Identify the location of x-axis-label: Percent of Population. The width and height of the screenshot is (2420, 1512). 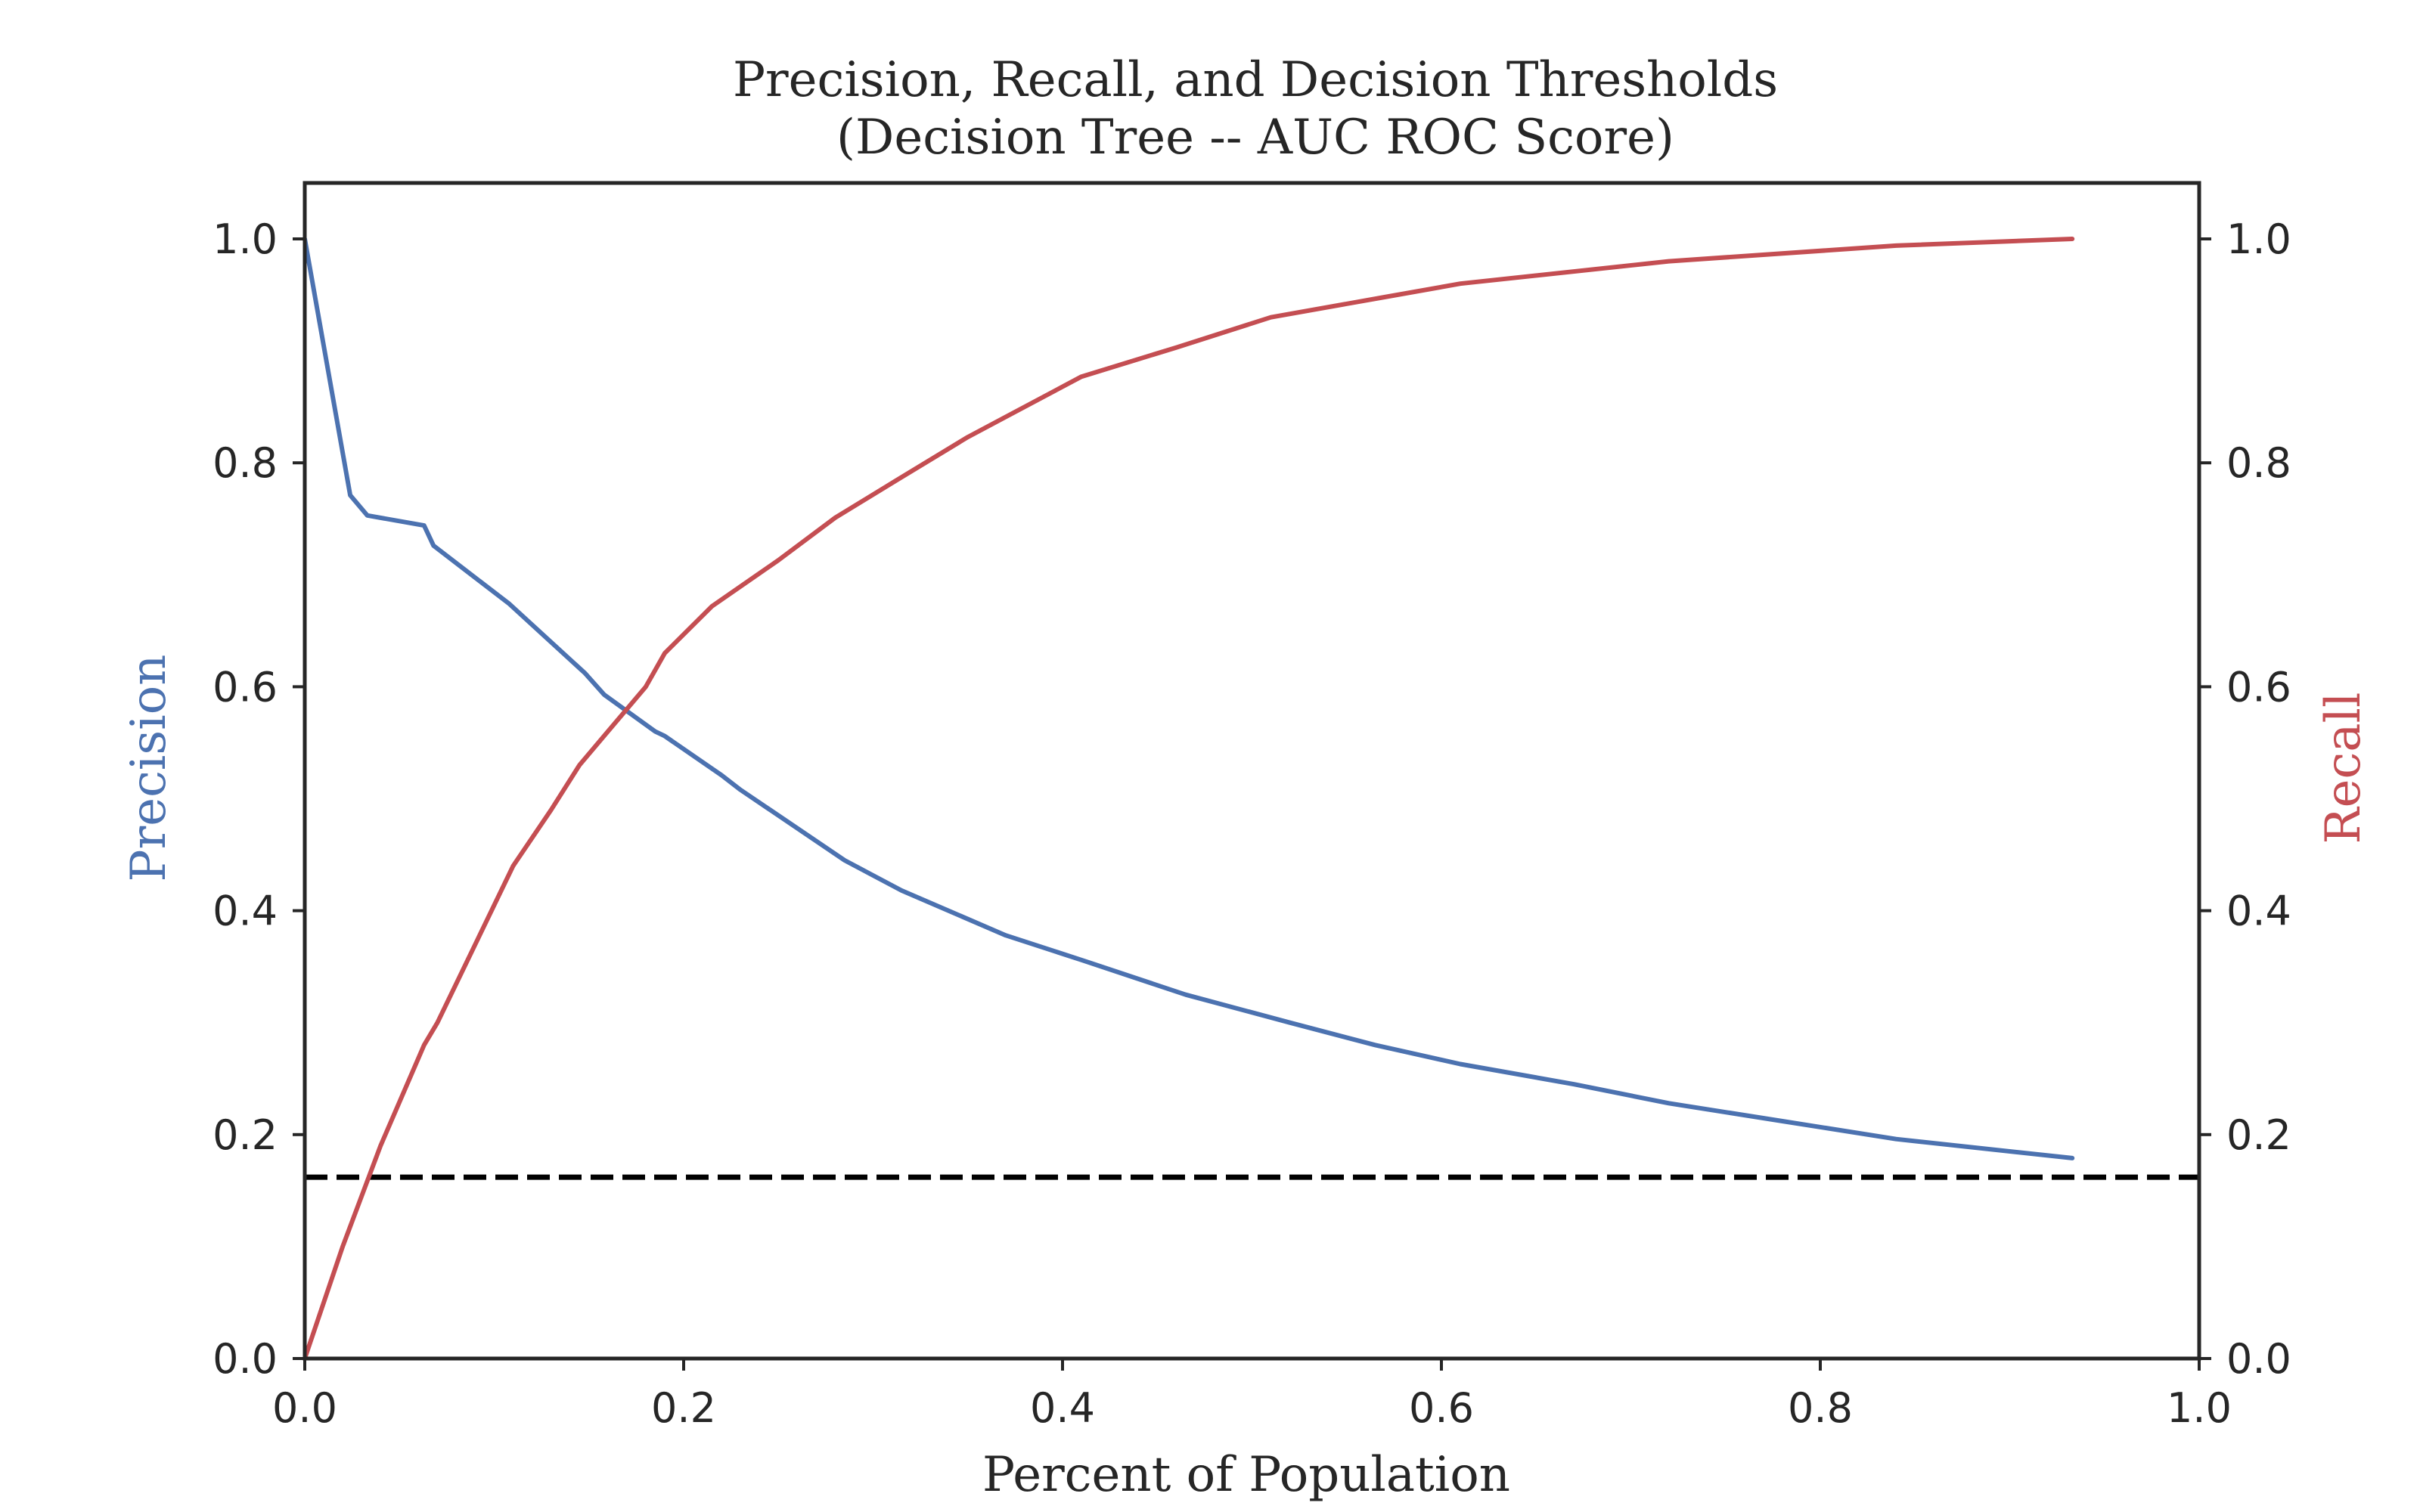
(1246, 1475).